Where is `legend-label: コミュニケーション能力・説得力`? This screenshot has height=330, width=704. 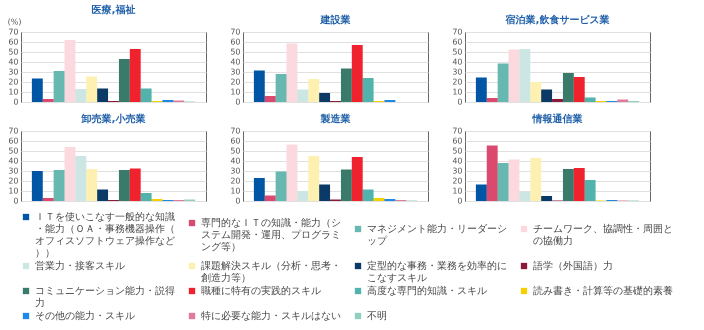 legend-label: コミュニケーション能力・説得力 is located at coordinates (105, 297).